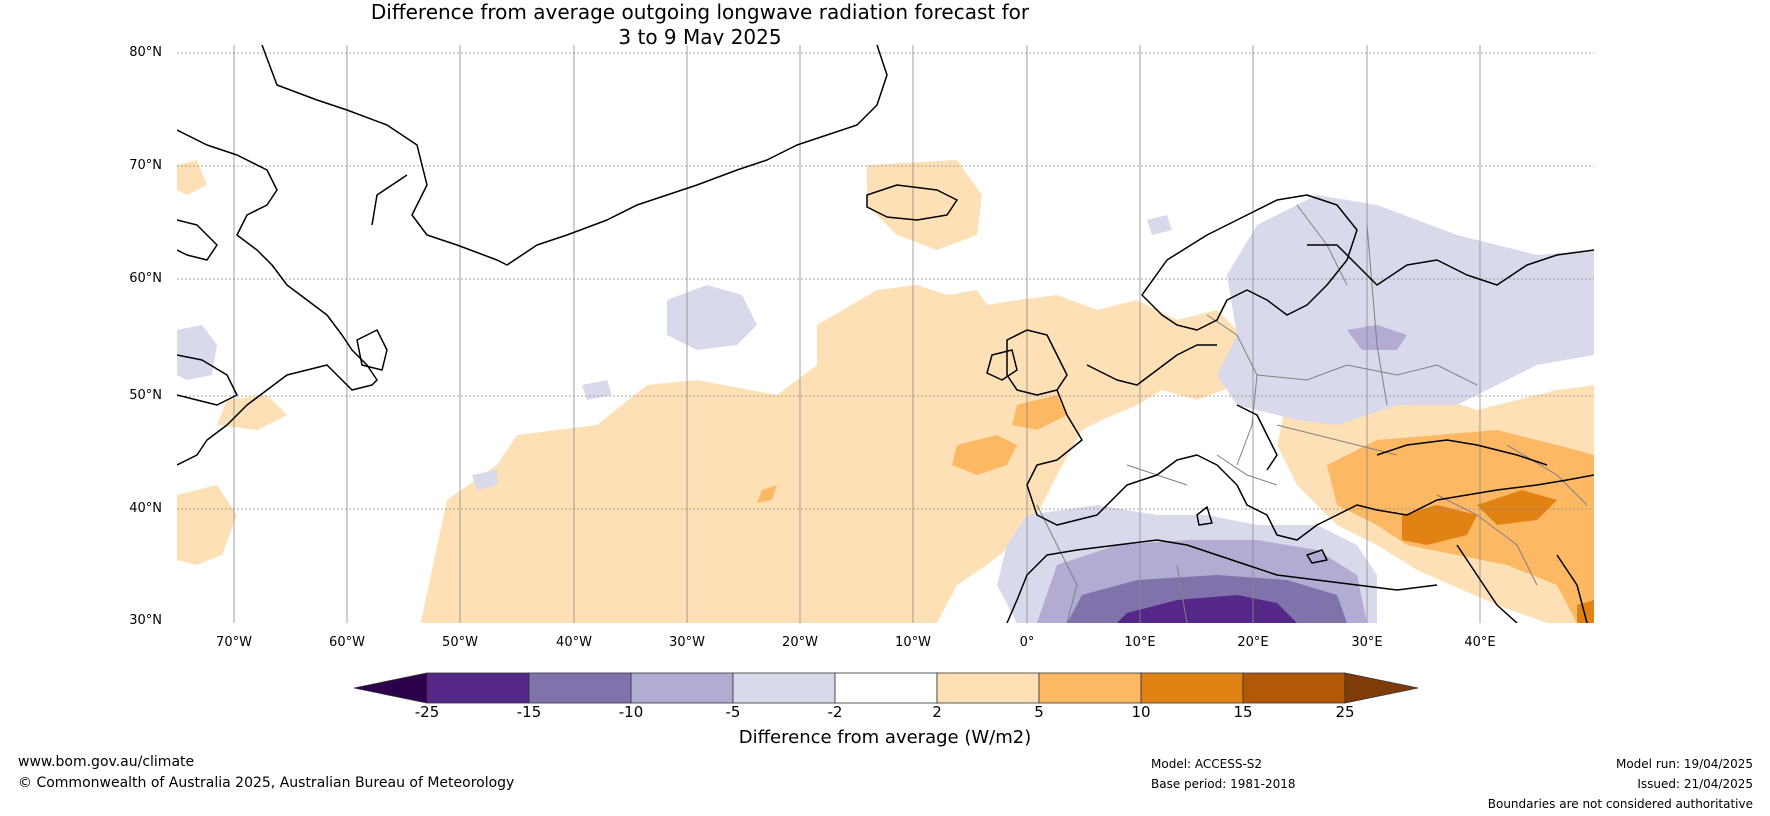 Image resolution: width=1770 pixels, height=816 pixels. I want to click on website-link: www.bom.gov.au/climate, so click(106, 762).